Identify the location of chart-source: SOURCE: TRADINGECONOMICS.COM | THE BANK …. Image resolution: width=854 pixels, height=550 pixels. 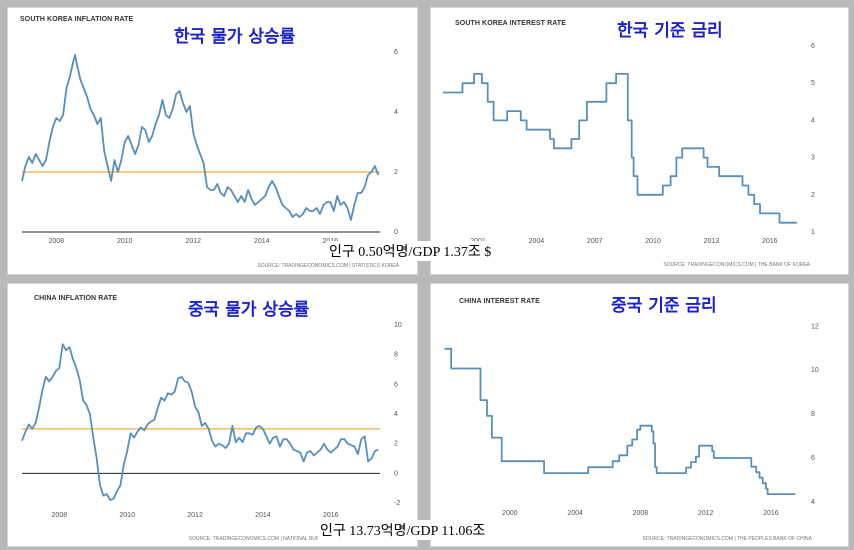
(736, 265).